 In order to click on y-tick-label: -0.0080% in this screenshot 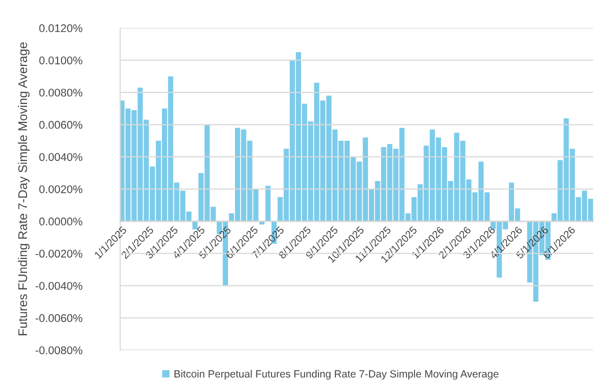, I will do `click(59, 350)`.